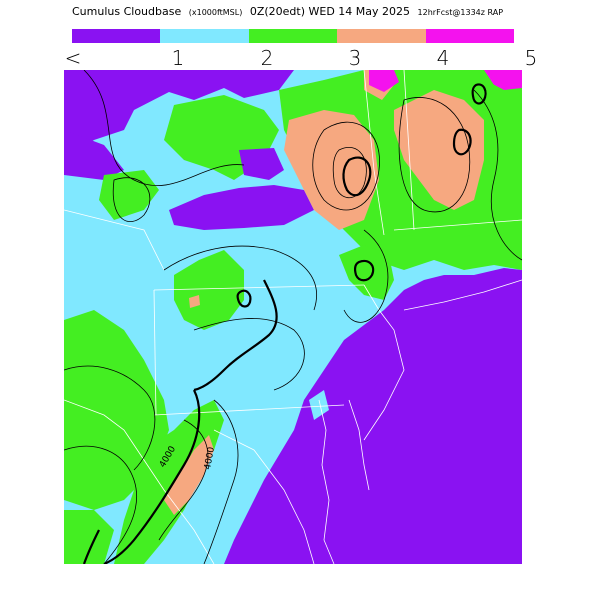  What do you see at coordinates (409, 150) in the screenshot?
I see `border-vt-nh` at bounding box center [409, 150].